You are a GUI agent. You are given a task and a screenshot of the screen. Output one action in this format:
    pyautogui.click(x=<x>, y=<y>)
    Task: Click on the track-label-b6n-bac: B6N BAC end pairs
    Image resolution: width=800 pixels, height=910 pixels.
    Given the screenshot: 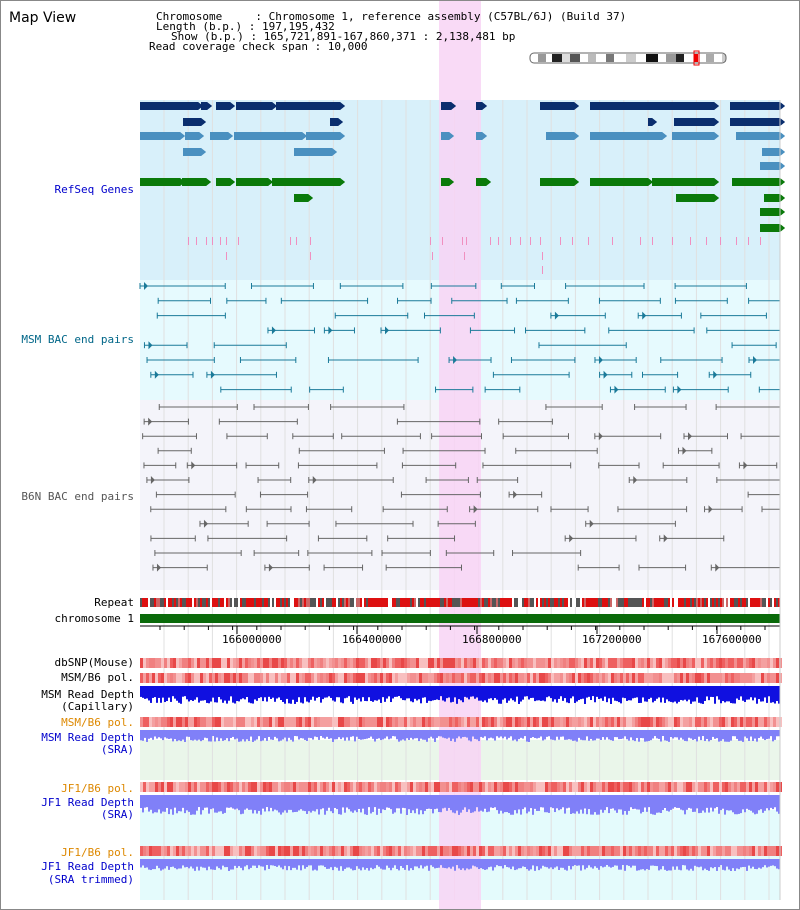 What is the action you would take?
    pyautogui.click(x=77, y=496)
    